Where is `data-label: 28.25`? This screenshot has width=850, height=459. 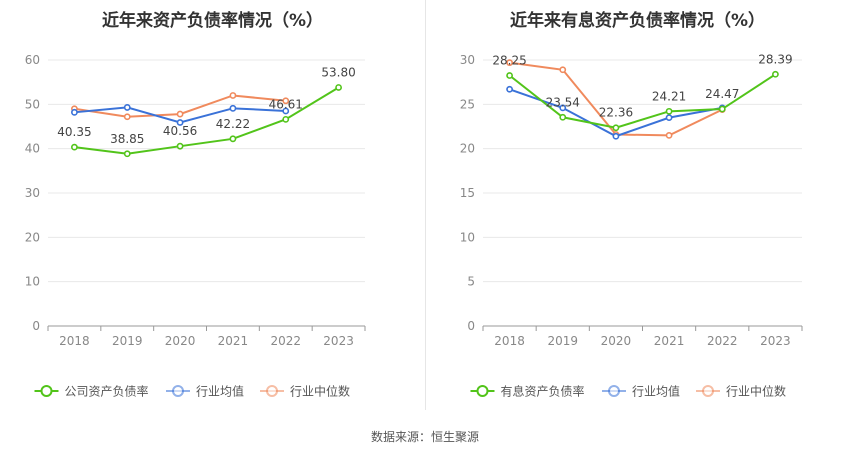
data-label: 28.25 is located at coordinates (509, 61).